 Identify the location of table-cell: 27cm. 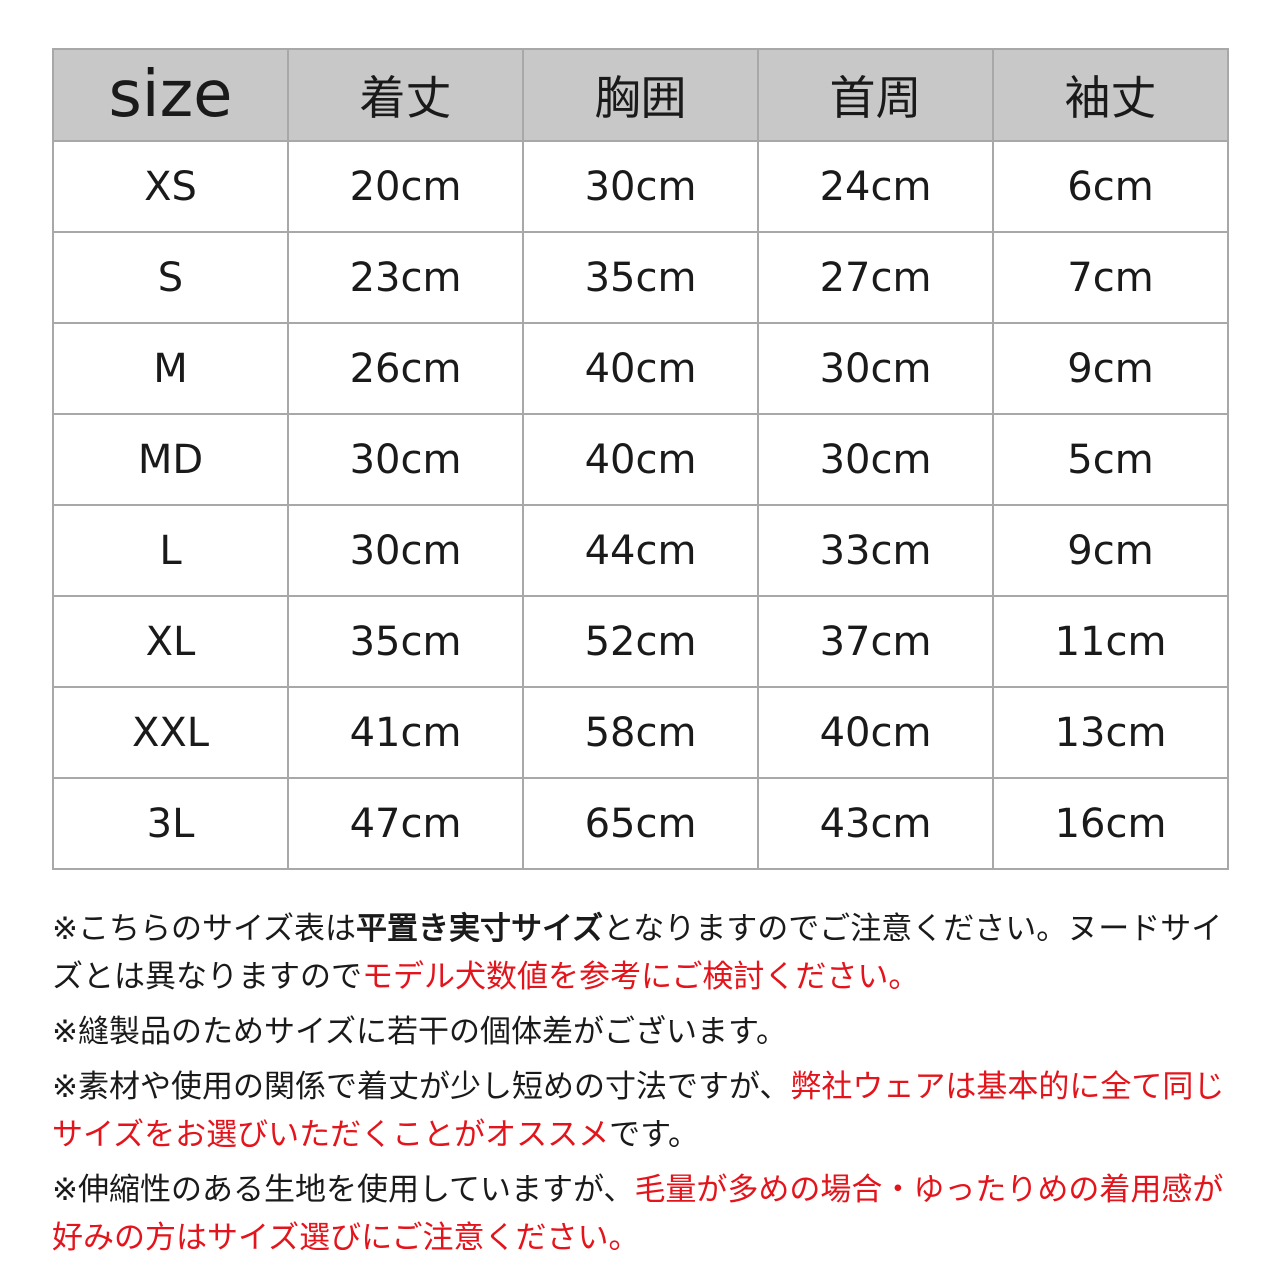
(875, 277).